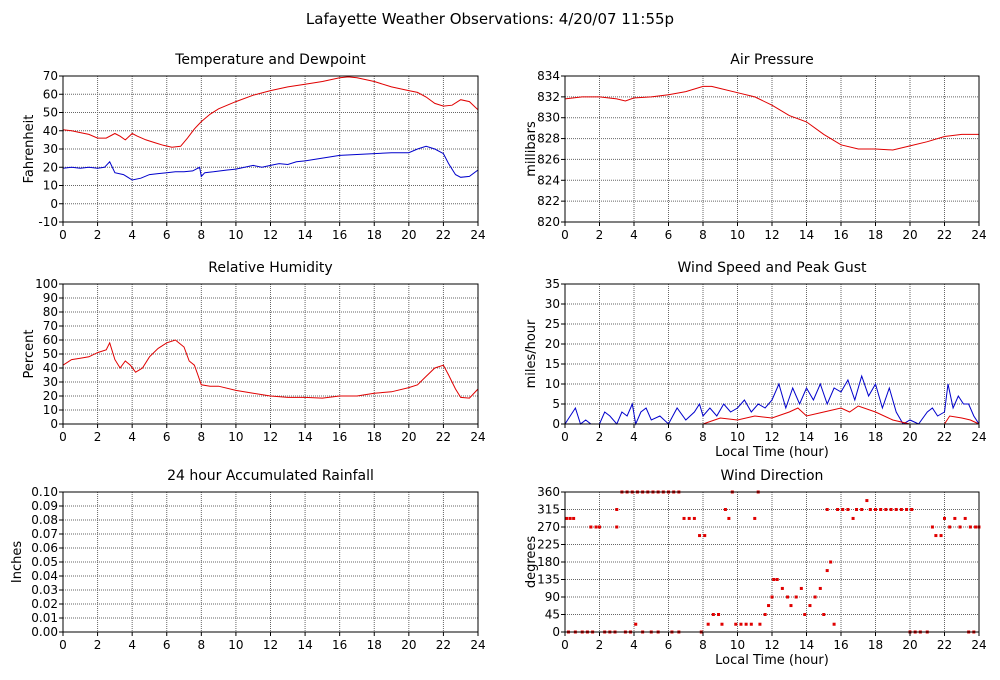 The height and width of the screenshot is (680, 1000). I want to click on y-tick-label: 60, so click(50, 94).